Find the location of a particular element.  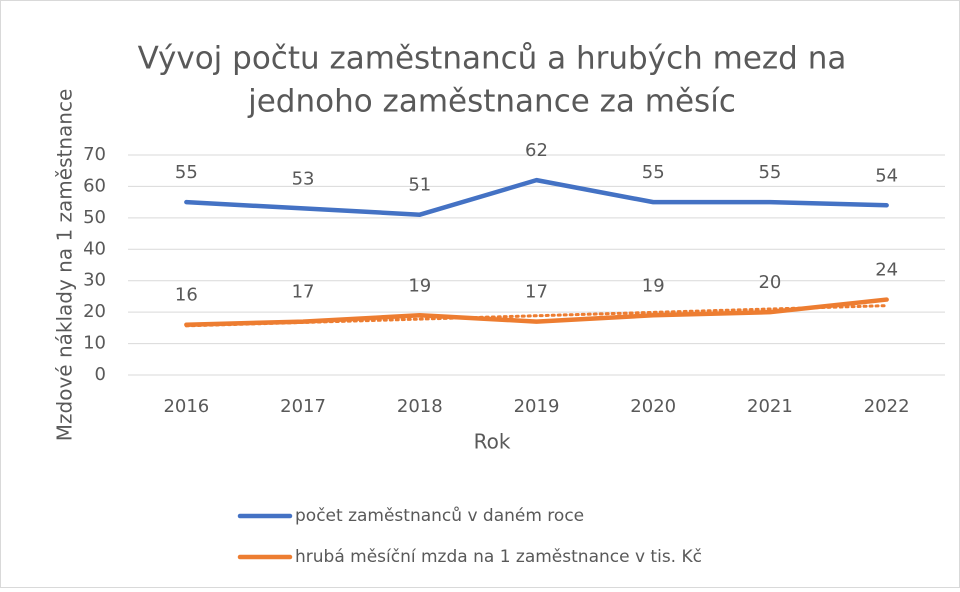

data-label: 51 is located at coordinates (419, 185).